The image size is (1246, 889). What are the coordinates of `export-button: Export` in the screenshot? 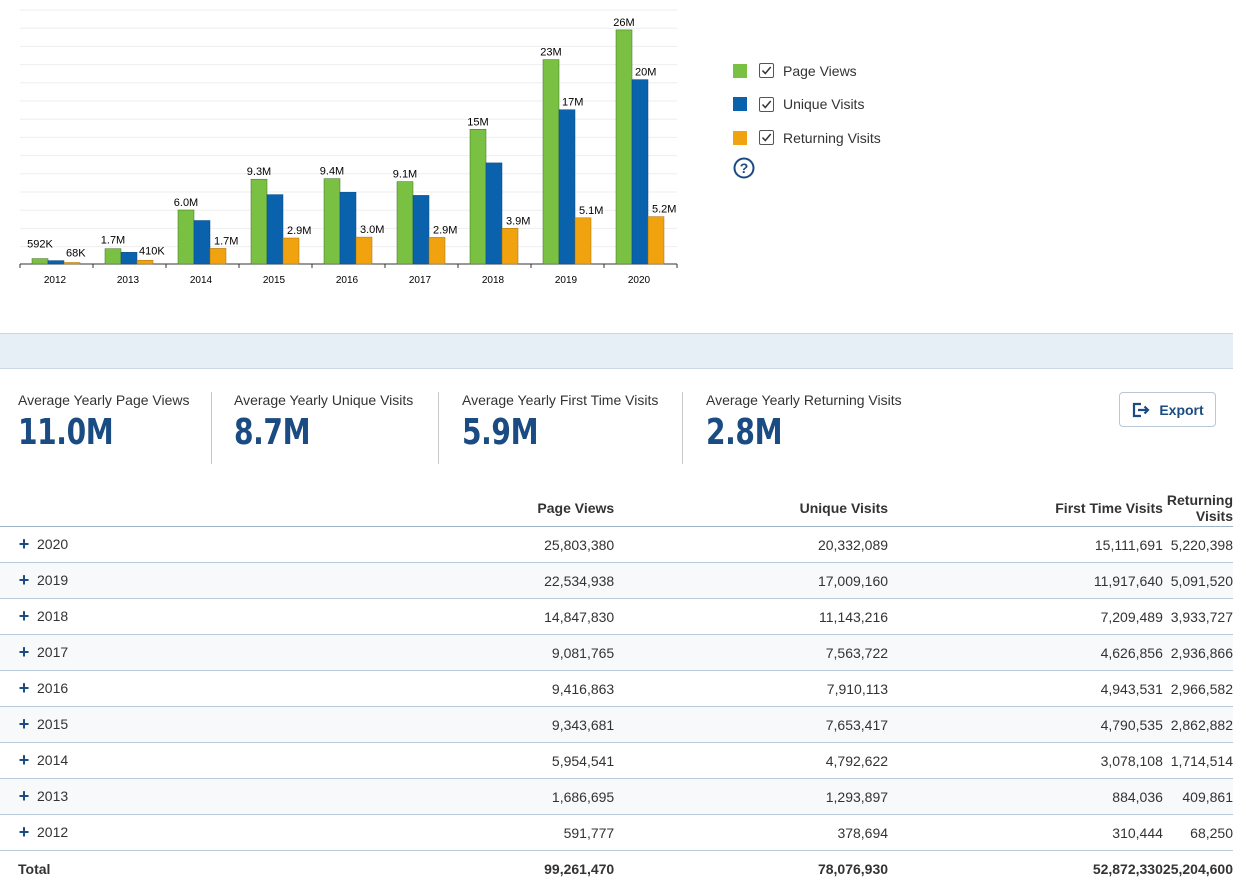 It's located at (1167, 409).